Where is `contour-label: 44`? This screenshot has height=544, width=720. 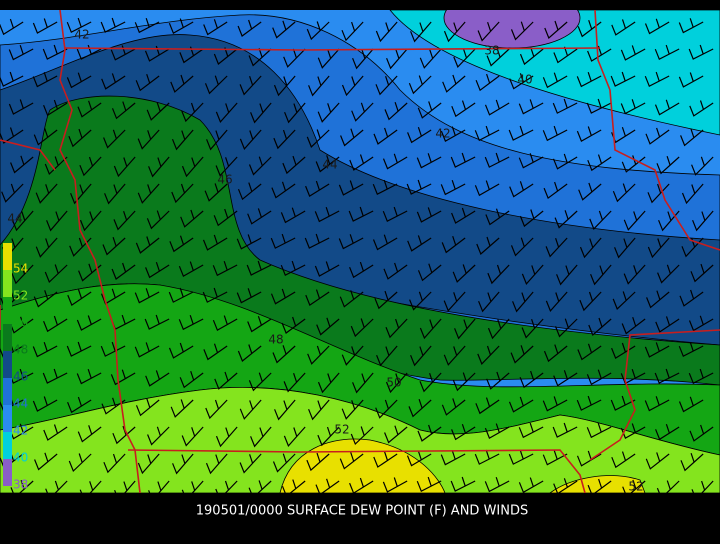
contour-label: 44 is located at coordinates (329, 165).